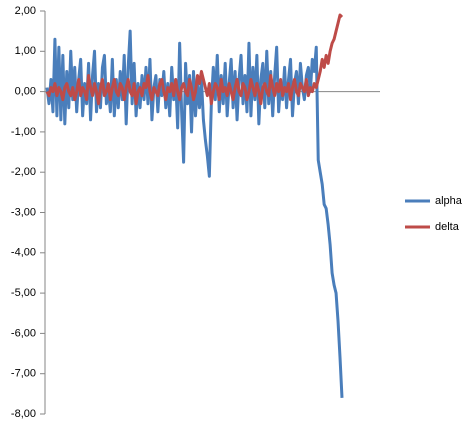 Image resolution: width=470 pixels, height=423 pixels. Describe the element at coordinates (23, 172) in the screenshot. I see `y-tick-label: -2,00` at that location.